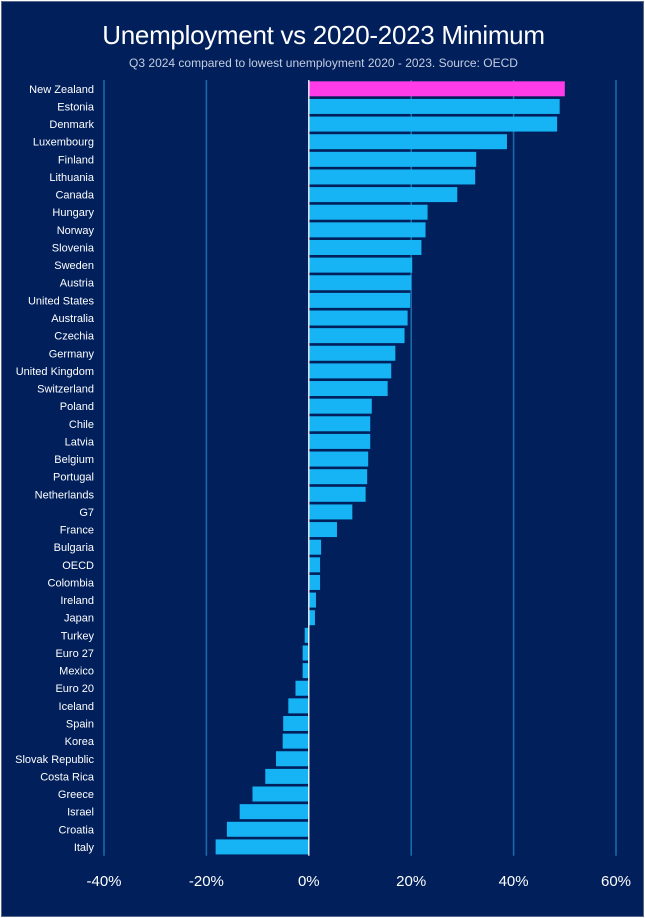 The height and width of the screenshot is (918, 645). Describe the element at coordinates (73, 213) in the screenshot. I see `category-label: Hungary` at that location.